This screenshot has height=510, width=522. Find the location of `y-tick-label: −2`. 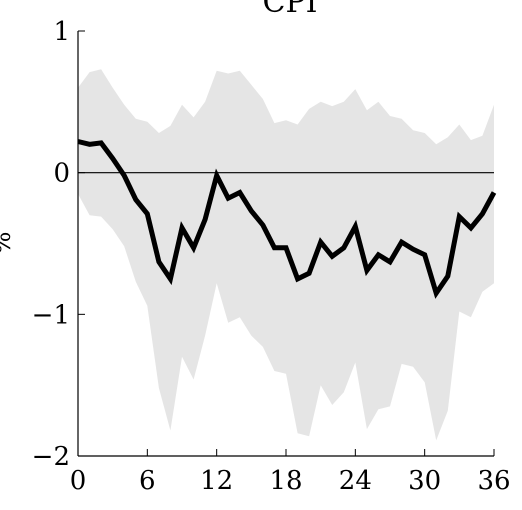

y-tick-label: −2 is located at coordinates (51, 457).